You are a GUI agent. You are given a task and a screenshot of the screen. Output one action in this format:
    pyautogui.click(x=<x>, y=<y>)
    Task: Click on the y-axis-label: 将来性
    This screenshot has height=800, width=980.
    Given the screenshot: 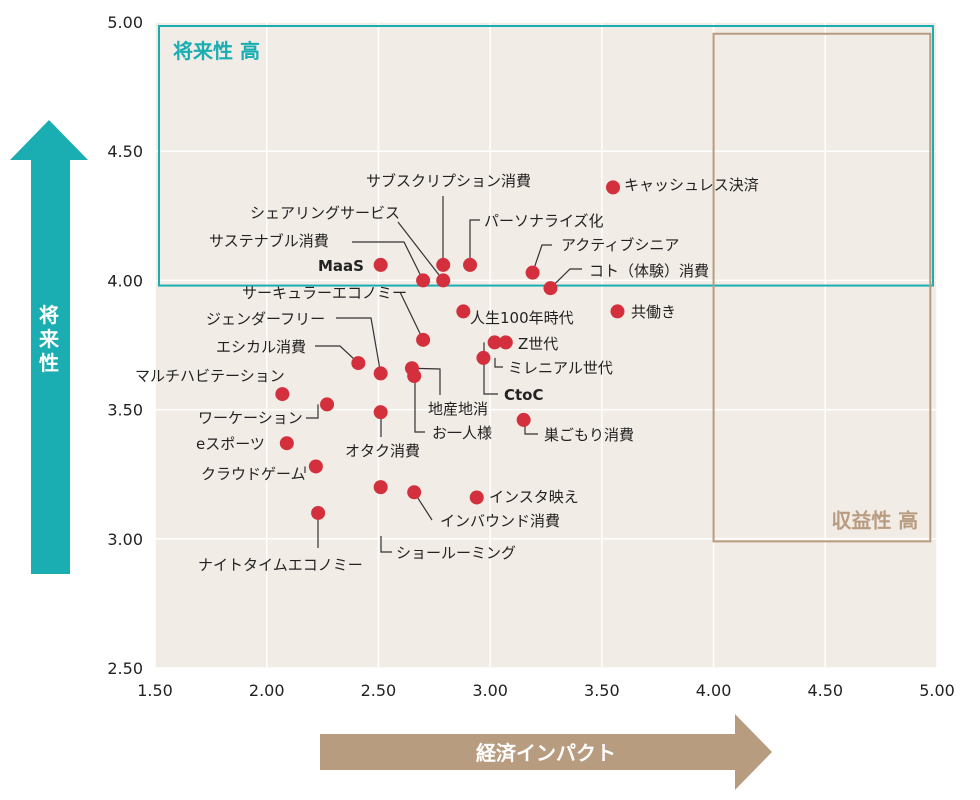 What is the action you would take?
    pyautogui.click(x=49, y=339)
    